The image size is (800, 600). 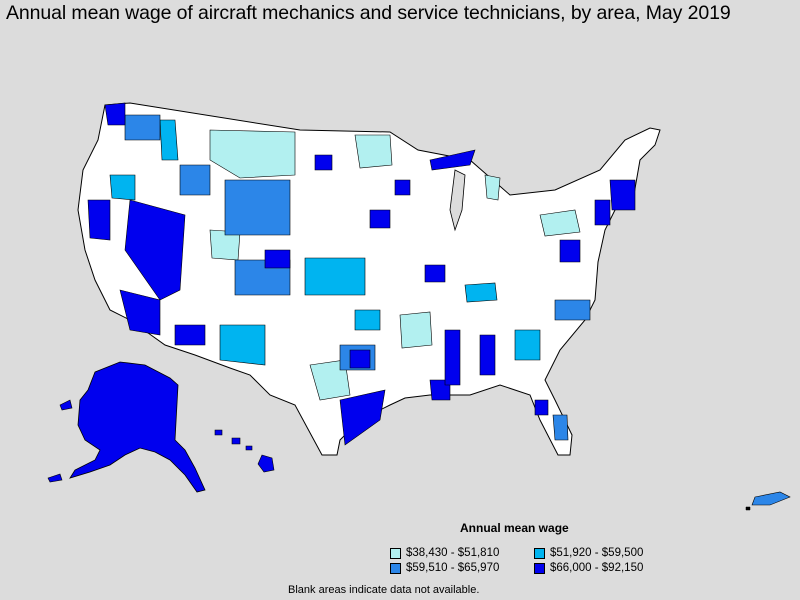 What do you see at coordinates (277, 259) in the screenshot?
I see `region-denver` at bounding box center [277, 259].